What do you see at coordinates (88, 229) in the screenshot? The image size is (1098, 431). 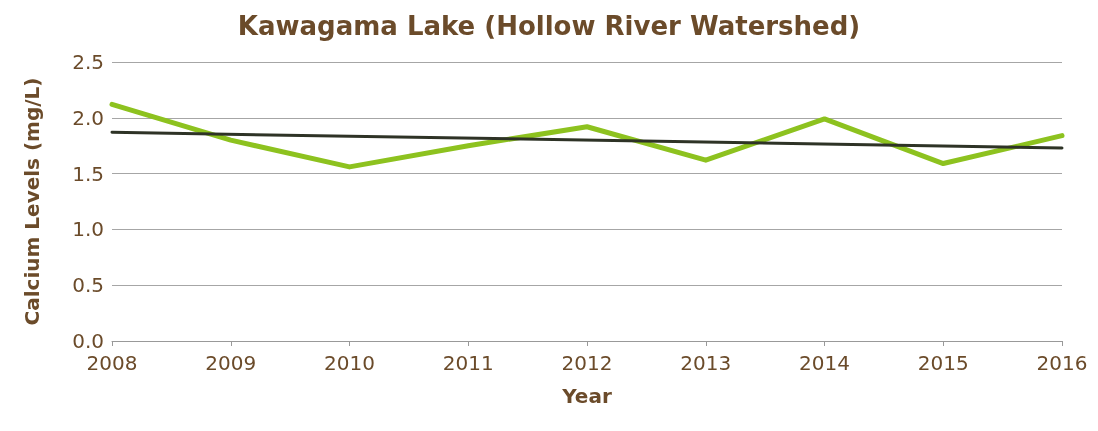 I see `y-tick-label: 1.0` at bounding box center [88, 229].